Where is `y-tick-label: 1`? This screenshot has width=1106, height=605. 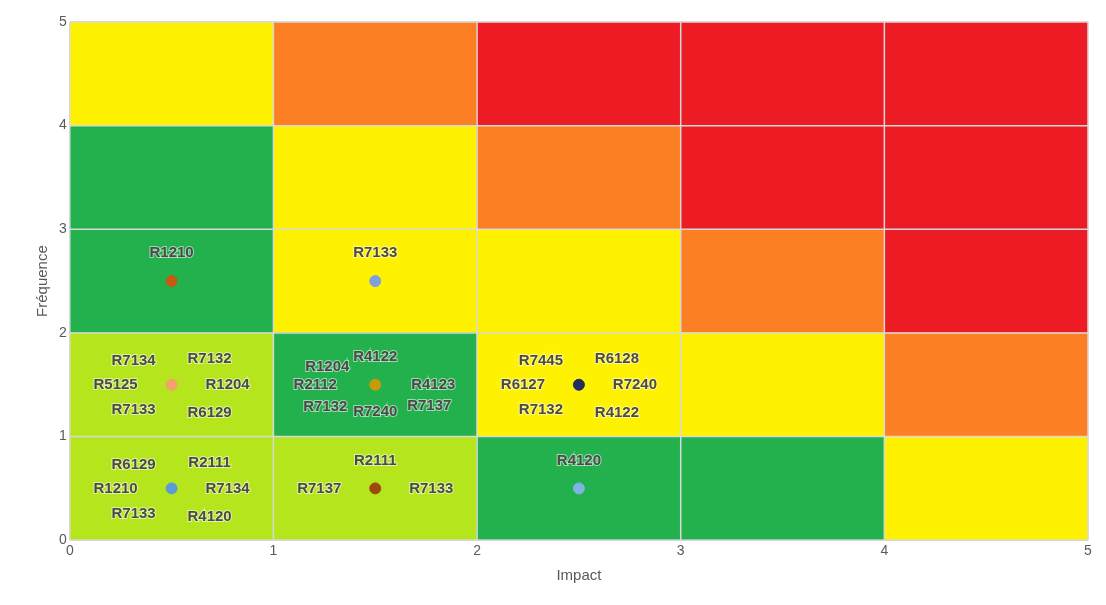 y-tick-label: 1 is located at coordinates (62, 435).